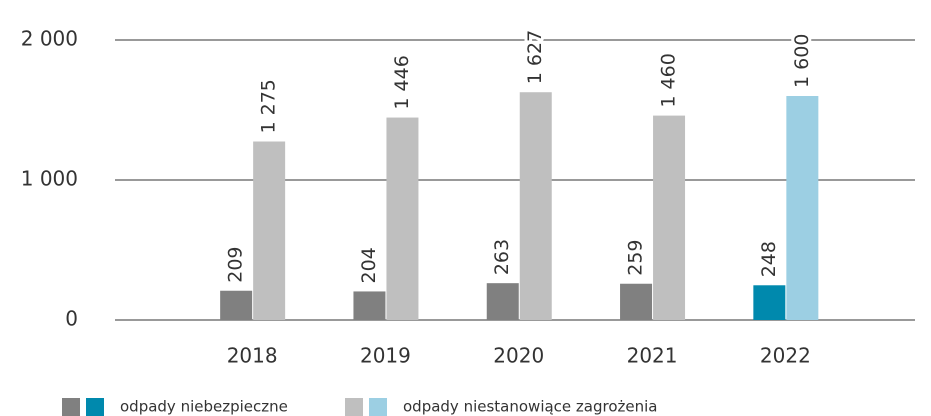 The height and width of the screenshot is (416, 931). What do you see at coordinates (49, 179) in the screenshot?
I see `y-tick-label: 1 000` at bounding box center [49, 179].